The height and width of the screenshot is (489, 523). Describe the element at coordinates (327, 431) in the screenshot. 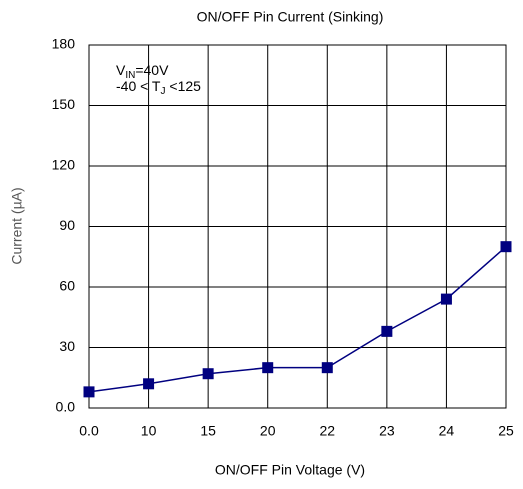

I see `x-tick-label: 22` at that location.